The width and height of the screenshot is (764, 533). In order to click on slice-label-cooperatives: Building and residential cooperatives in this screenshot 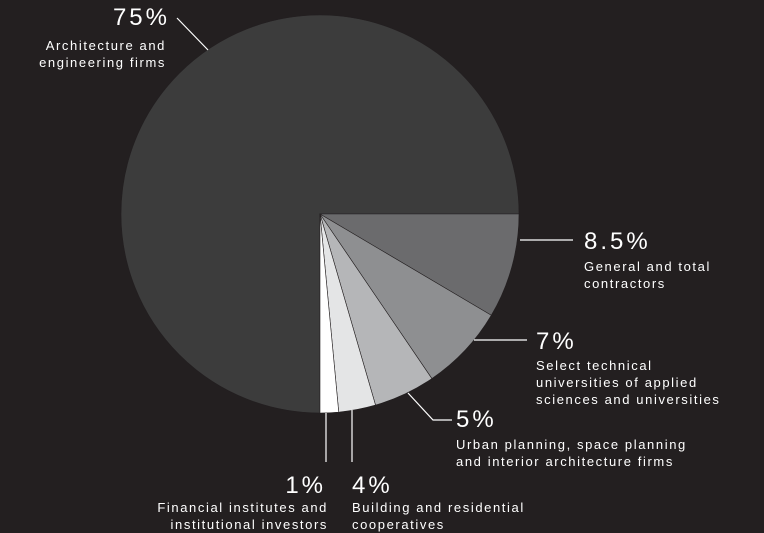, I will do `click(438, 516)`.